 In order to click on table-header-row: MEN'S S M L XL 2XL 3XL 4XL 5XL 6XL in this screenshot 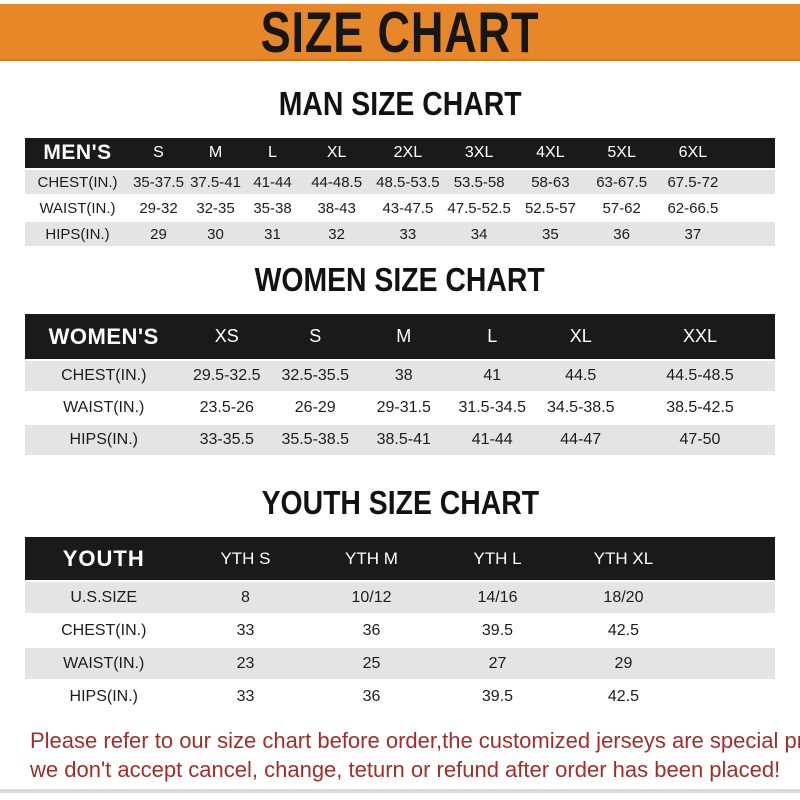, I will do `click(400, 153)`.